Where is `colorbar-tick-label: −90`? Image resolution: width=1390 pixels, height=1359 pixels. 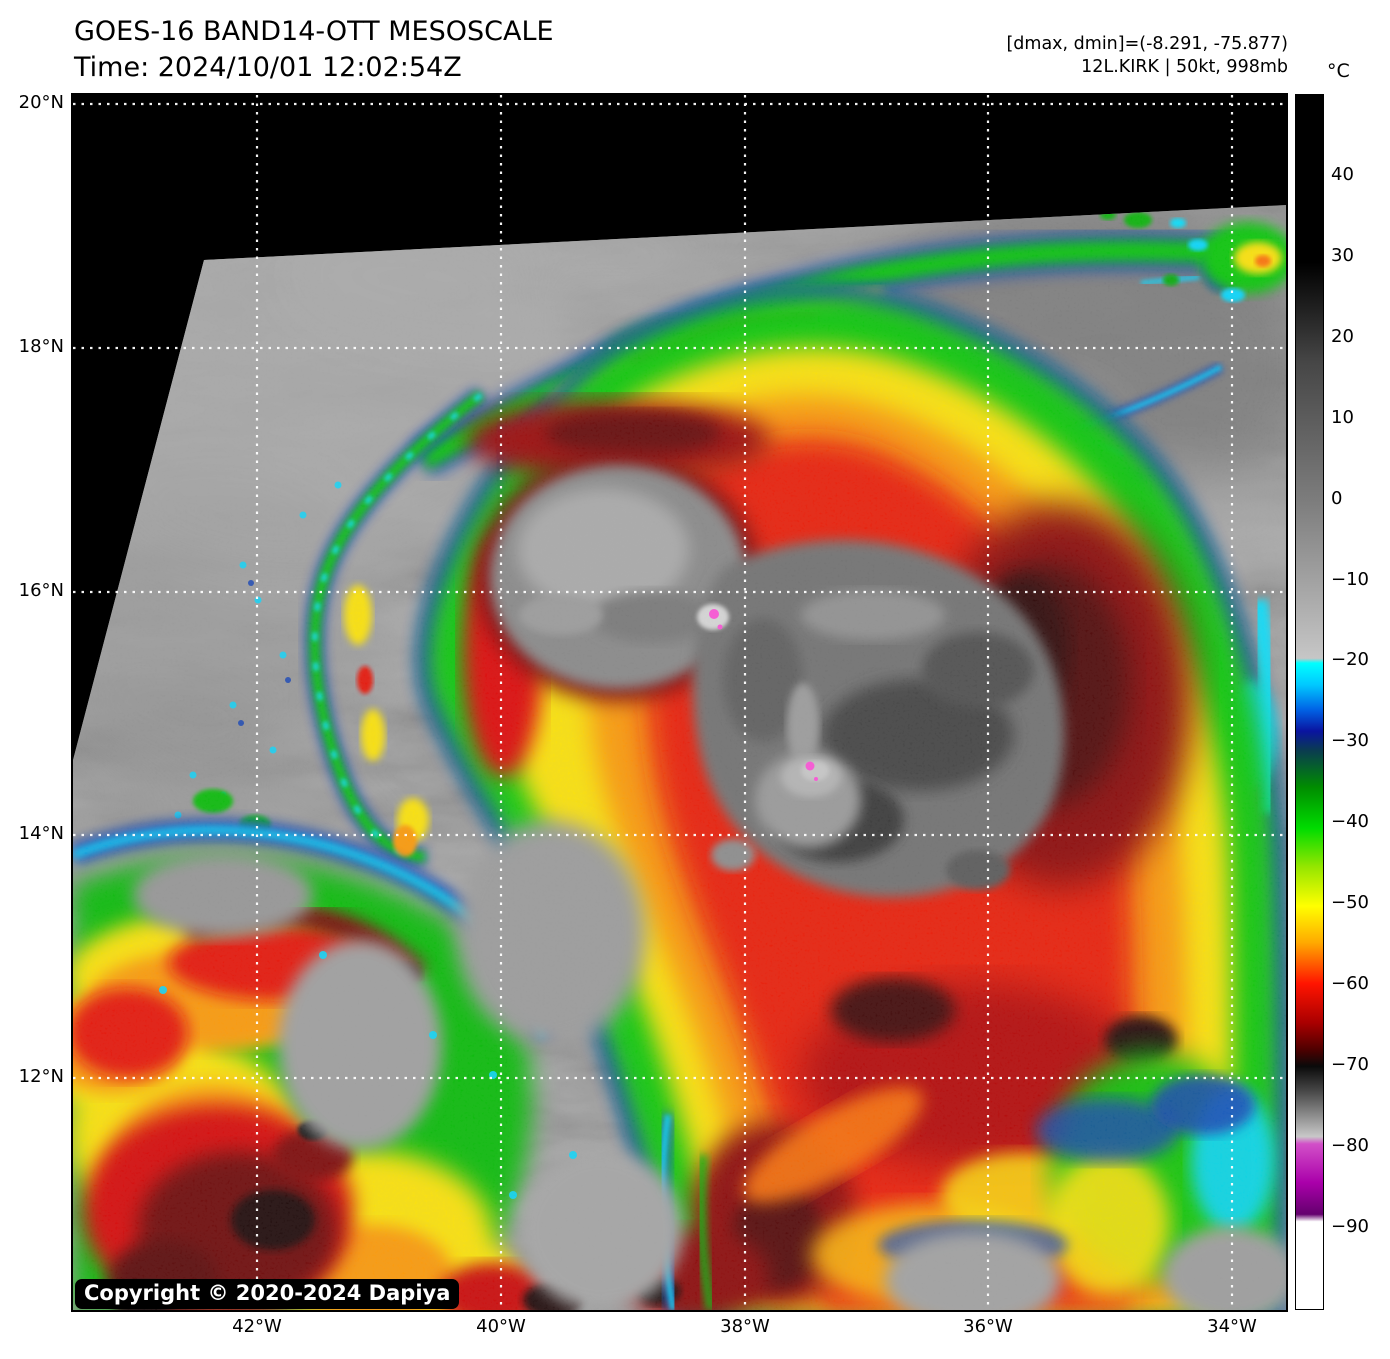
colorbar-tick-label: −90 is located at coordinates (1350, 1226).